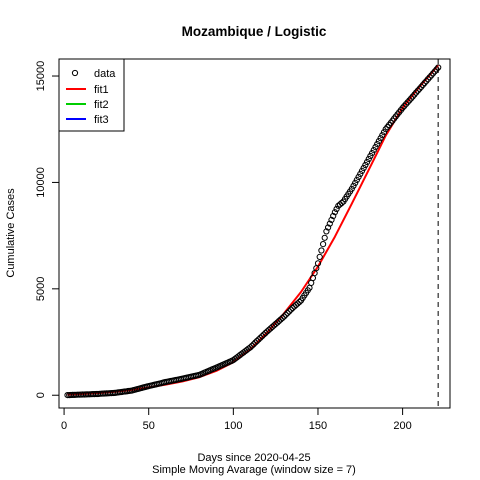 The height and width of the screenshot is (480, 480). I want to click on y-tick-label: 5000, so click(41, 289).